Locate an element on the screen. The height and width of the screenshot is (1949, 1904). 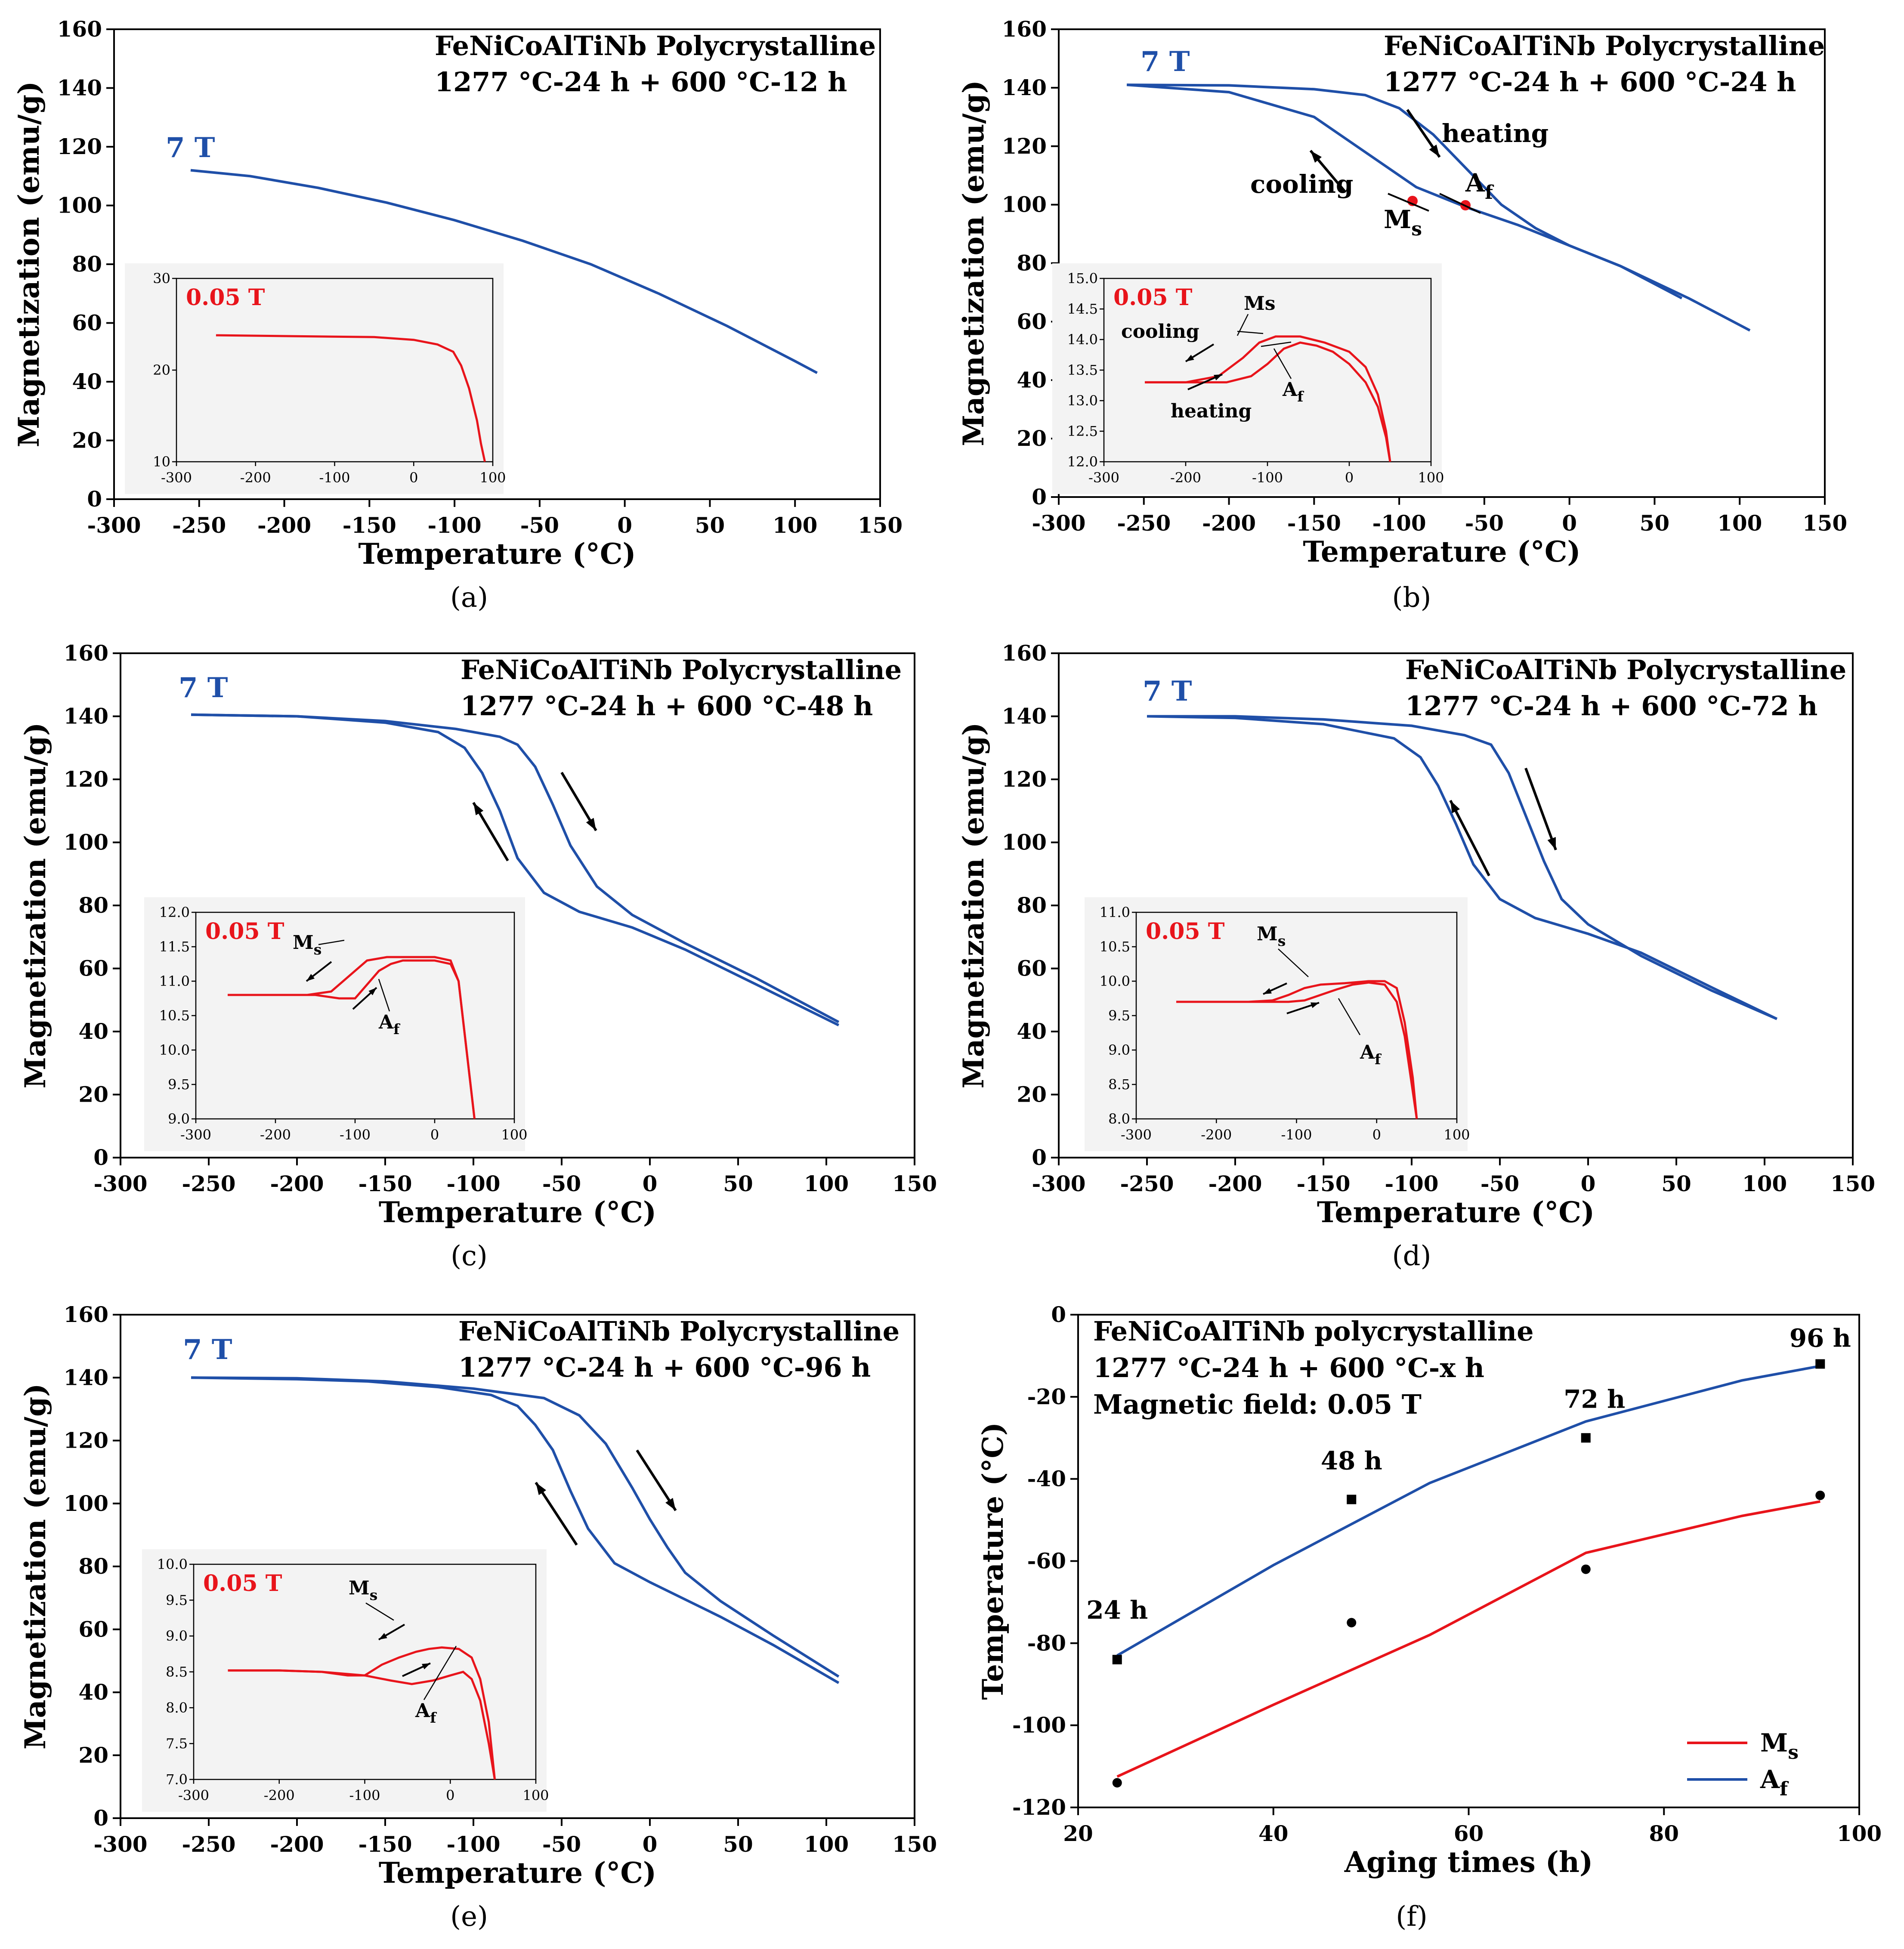
x-tick-label: -50 is located at coordinates (562, 1183).